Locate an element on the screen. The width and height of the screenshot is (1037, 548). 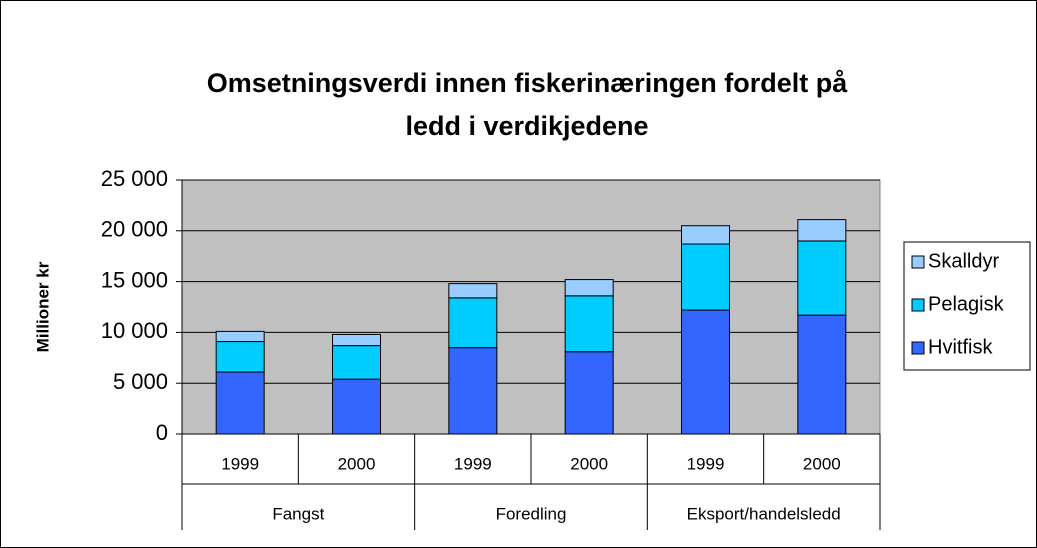
chart-title: ledd i verdikjedene is located at coordinates (526, 126).